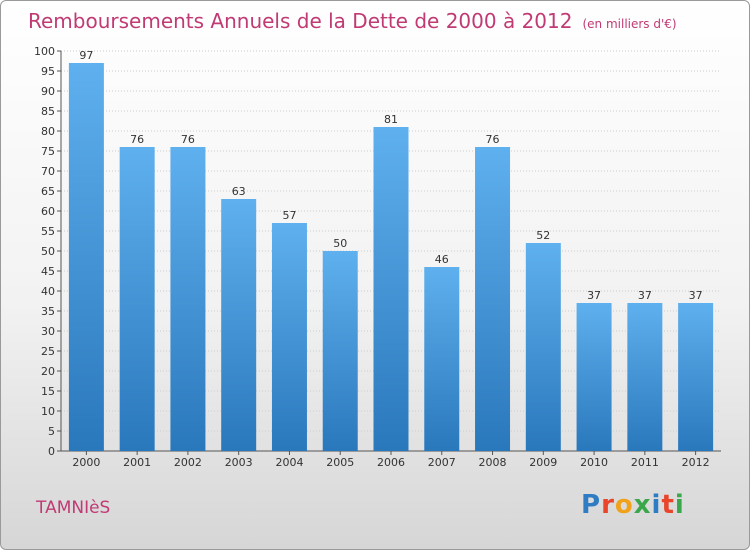 The height and width of the screenshot is (550, 750). What do you see at coordinates (137, 299) in the screenshot?
I see `bar-2001` at bounding box center [137, 299].